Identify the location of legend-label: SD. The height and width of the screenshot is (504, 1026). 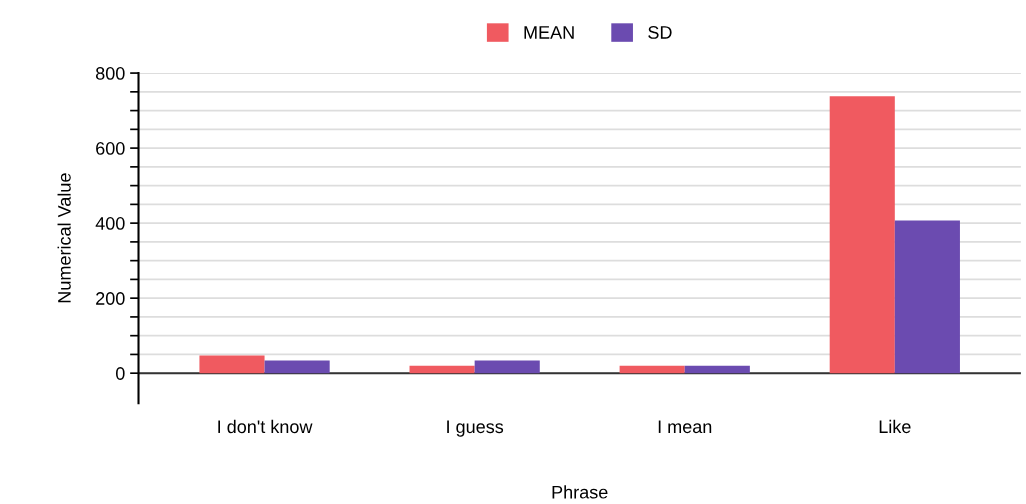
(660, 32).